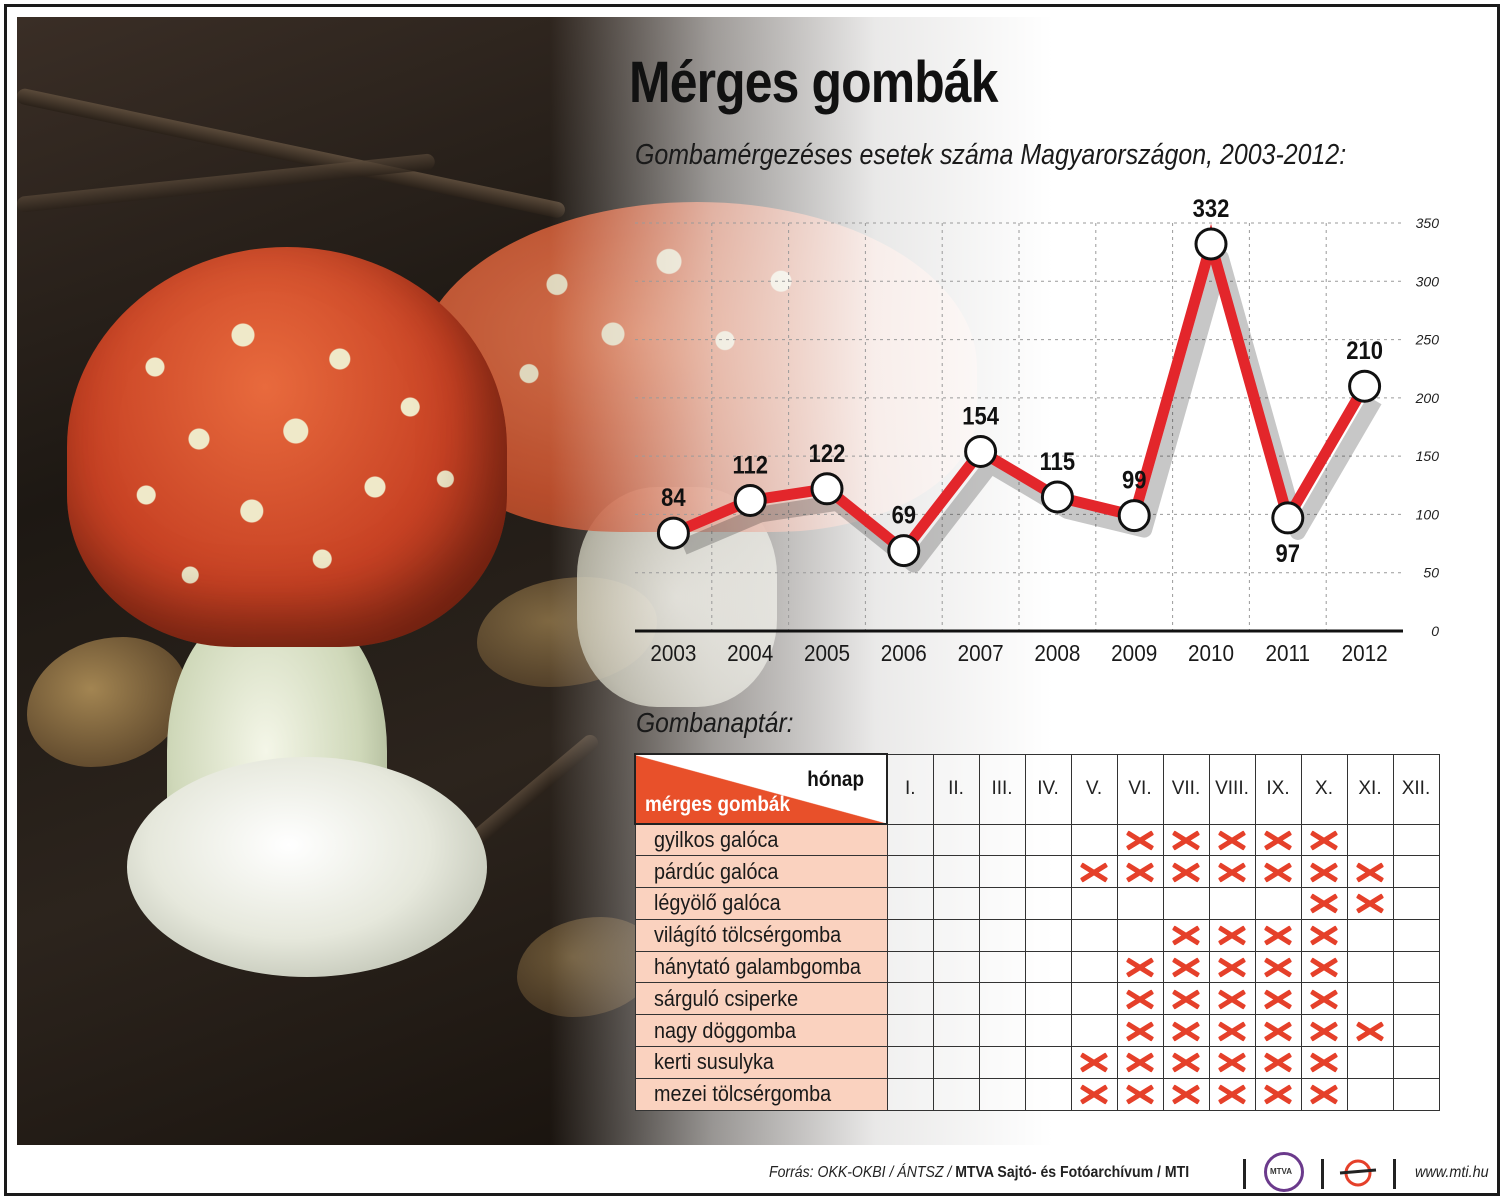 This screenshot has height=1200, width=1504. Describe the element at coordinates (1057, 653) in the screenshot. I see `x-tick-label: 2008` at that location.